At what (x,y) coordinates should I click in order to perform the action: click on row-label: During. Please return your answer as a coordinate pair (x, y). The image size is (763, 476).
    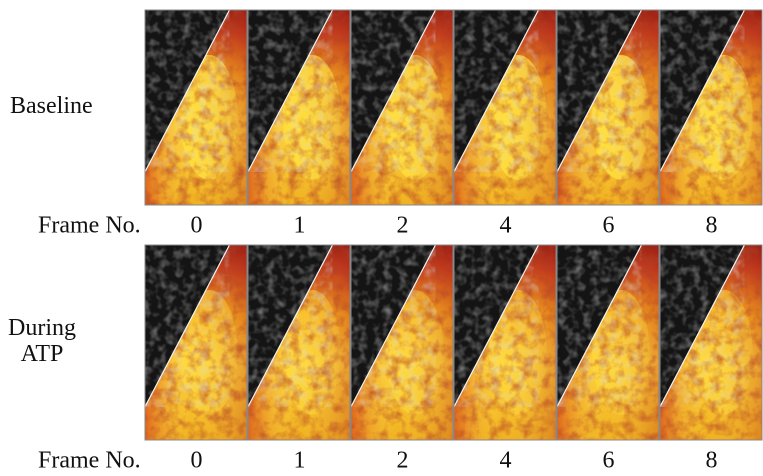
    Looking at the image, I should click on (42, 328).